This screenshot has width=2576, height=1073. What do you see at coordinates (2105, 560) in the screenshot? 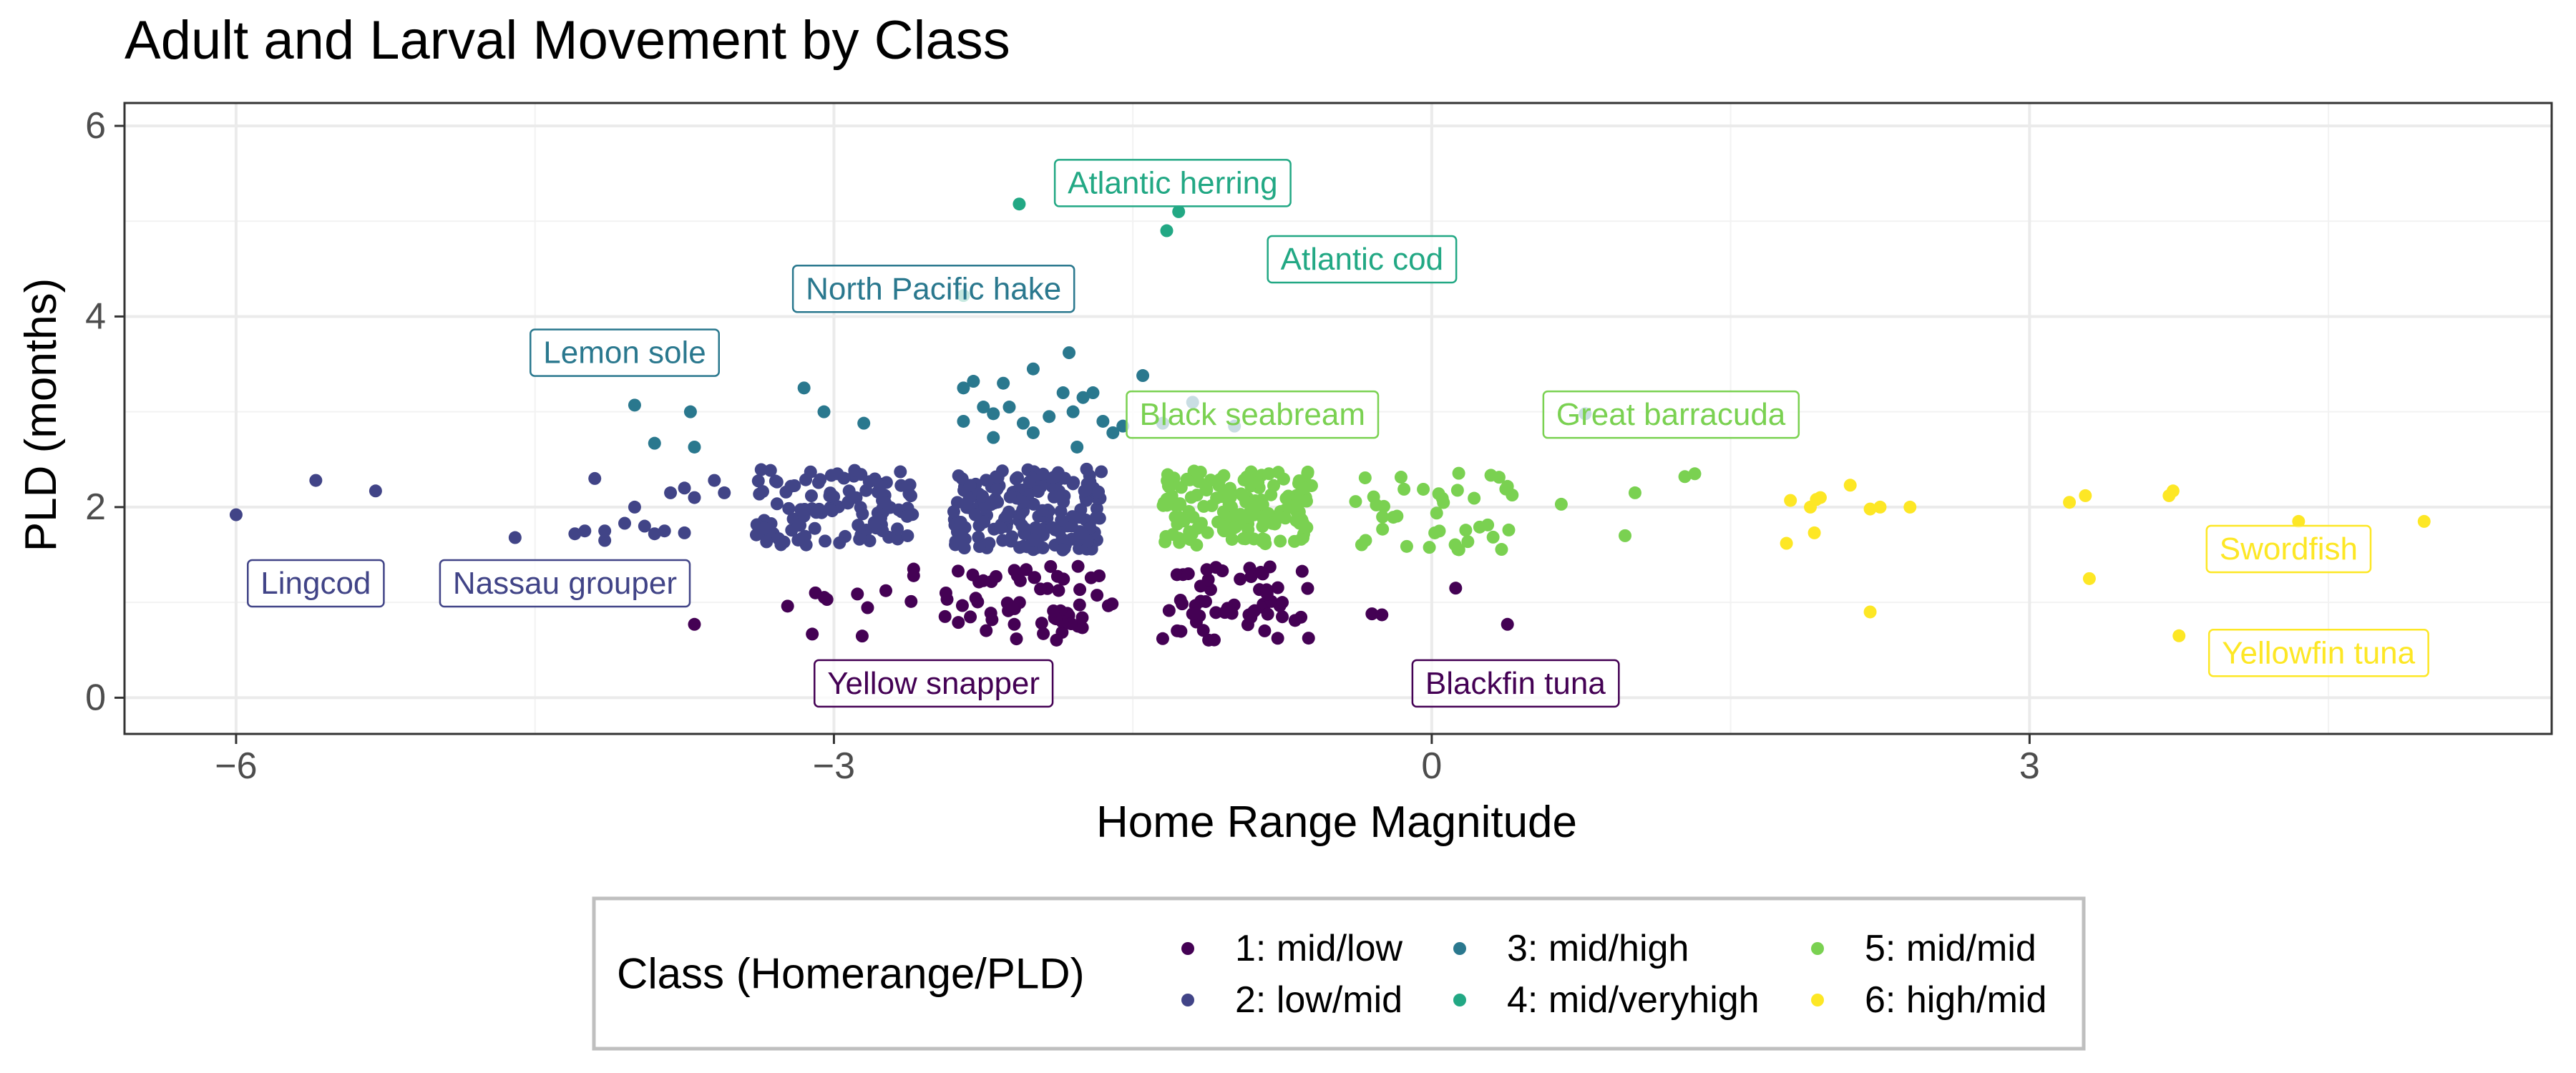
I see `series-6-high-mid` at bounding box center [2105, 560].